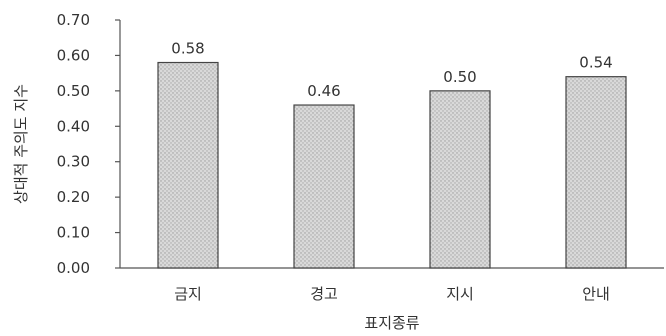 This screenshot has height=336, width=666. Describe the element at coordinates (324, 294) in the screenshot. I see `category-label-2: 경고` at that location.